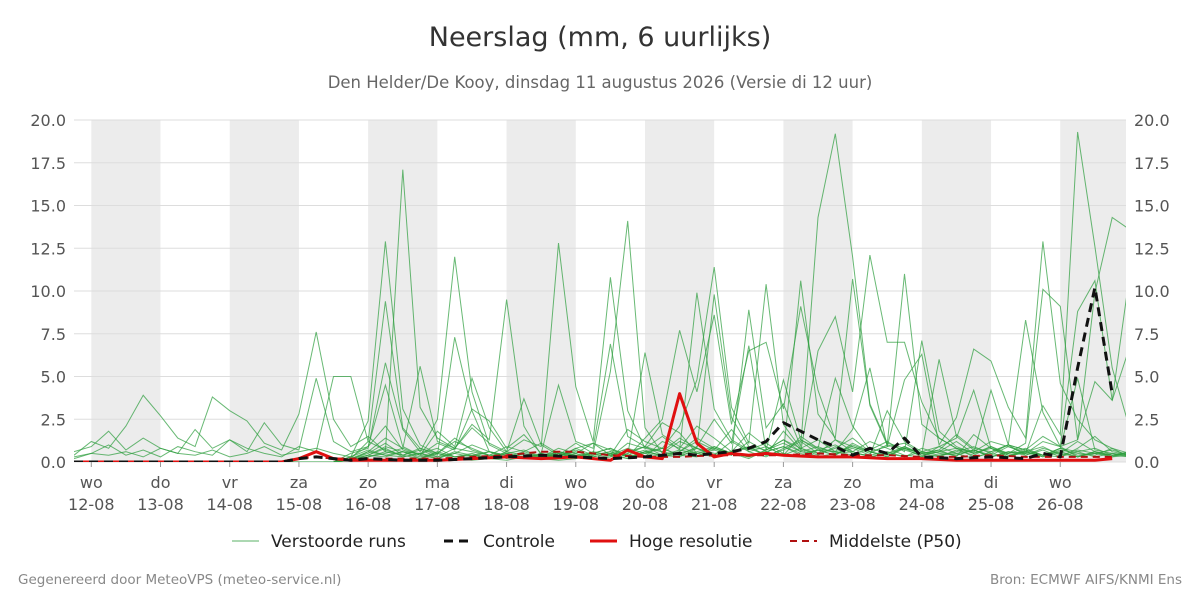 This screenshot has height=600, width=1200. Describe the element at coordinates (53, 419) in the screenshot. I see `y-tick-label-left: 2.5` at that location.